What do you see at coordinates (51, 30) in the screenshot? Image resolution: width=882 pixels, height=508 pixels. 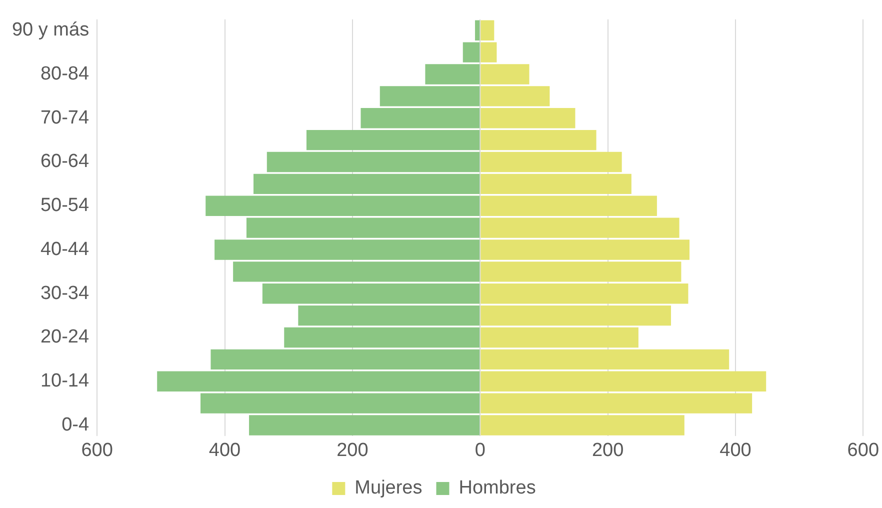 I see `y-tick-label: 90 y más` at bounding box center [51, 30].